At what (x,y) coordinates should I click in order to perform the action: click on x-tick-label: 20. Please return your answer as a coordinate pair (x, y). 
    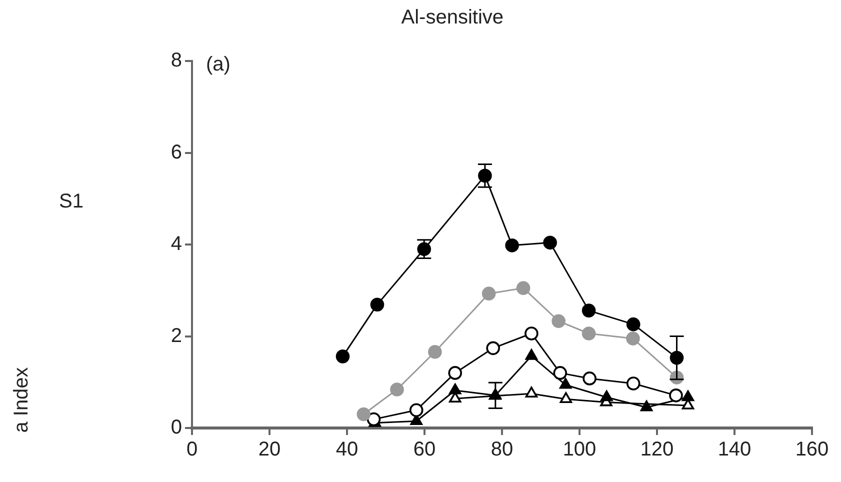
    Looking at the image, I should click on (269, 449).